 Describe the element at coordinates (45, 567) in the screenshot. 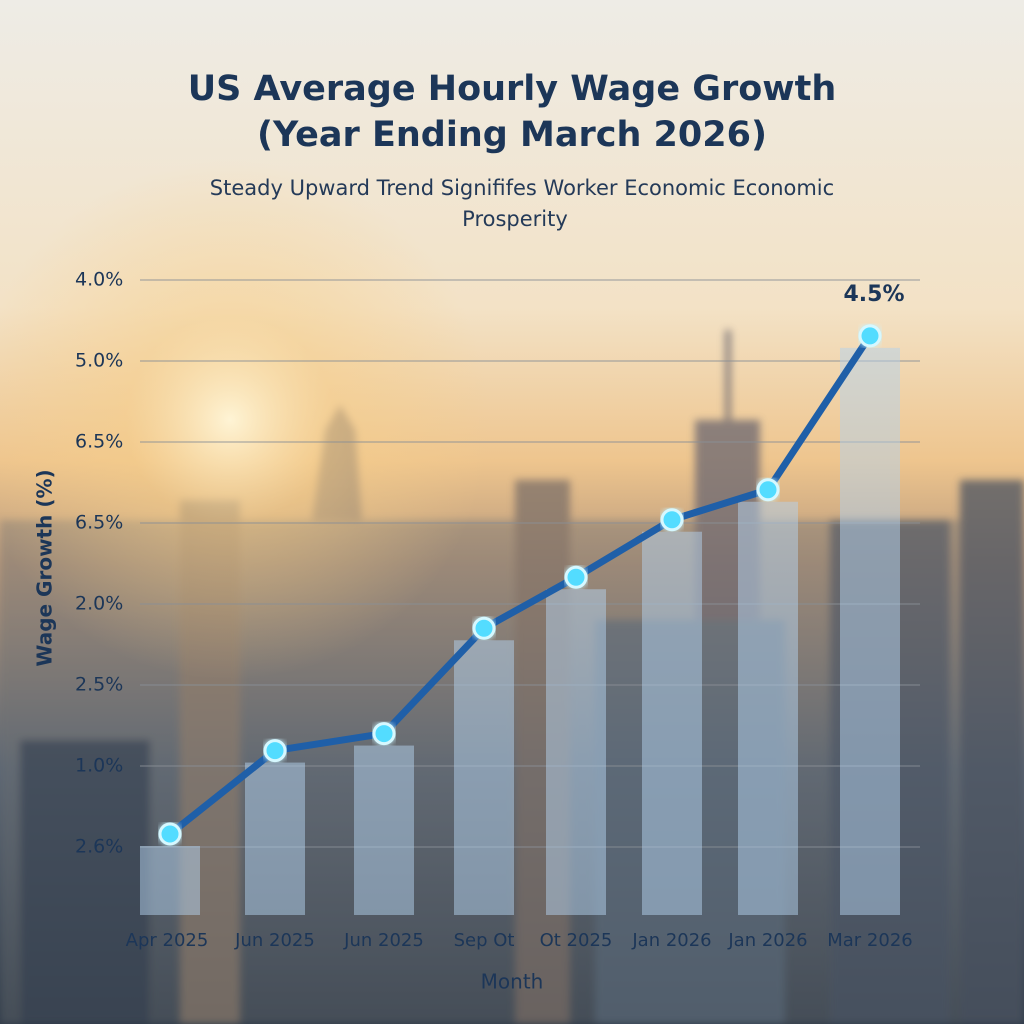

I see `y-axis-label: Wage Growth (%)` at that location.